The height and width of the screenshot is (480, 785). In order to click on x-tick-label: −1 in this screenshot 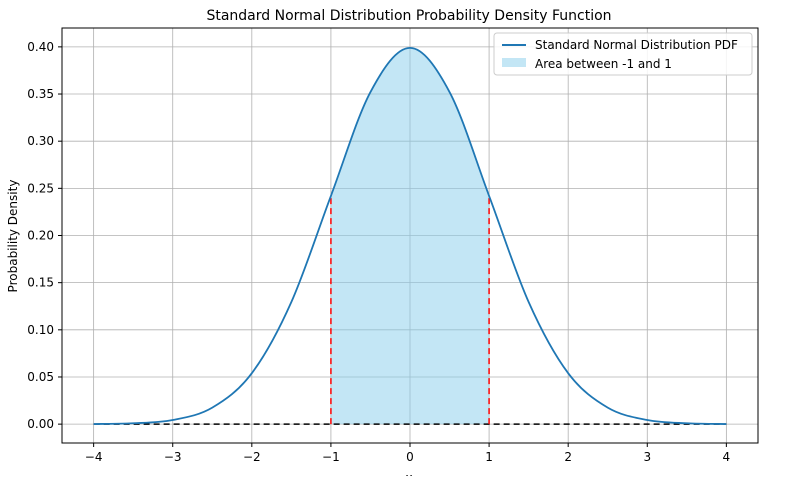, I will do `click(331, 457)`.